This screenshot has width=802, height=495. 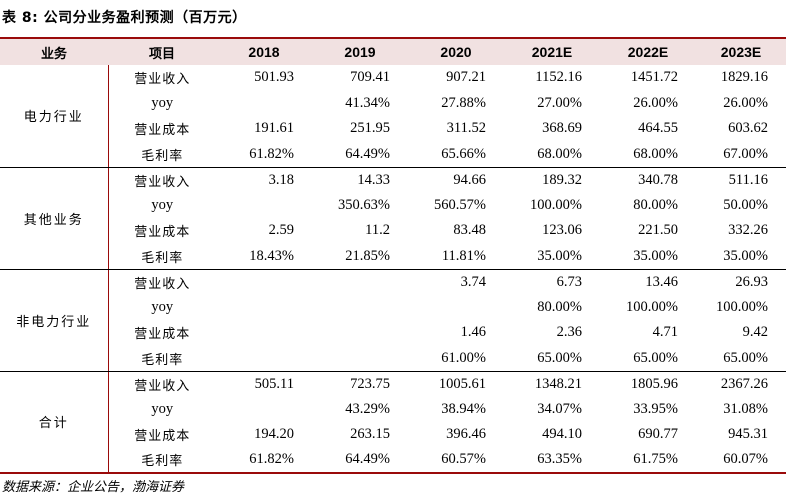 What do you see at coordinates (456, 256) in the screenshot?
I see `value-cell: 11.81%` at bounding box center [456, 256].